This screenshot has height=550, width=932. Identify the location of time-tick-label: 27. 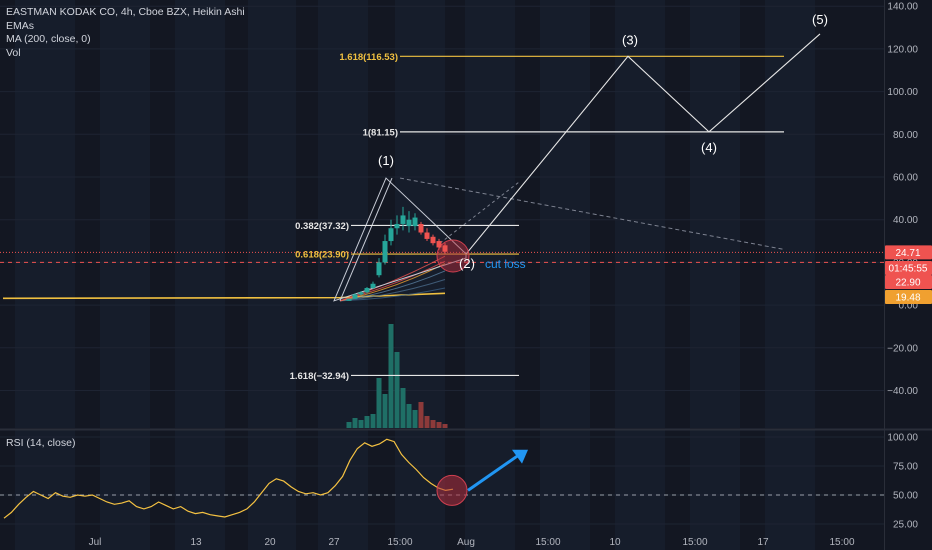
(334, 542).